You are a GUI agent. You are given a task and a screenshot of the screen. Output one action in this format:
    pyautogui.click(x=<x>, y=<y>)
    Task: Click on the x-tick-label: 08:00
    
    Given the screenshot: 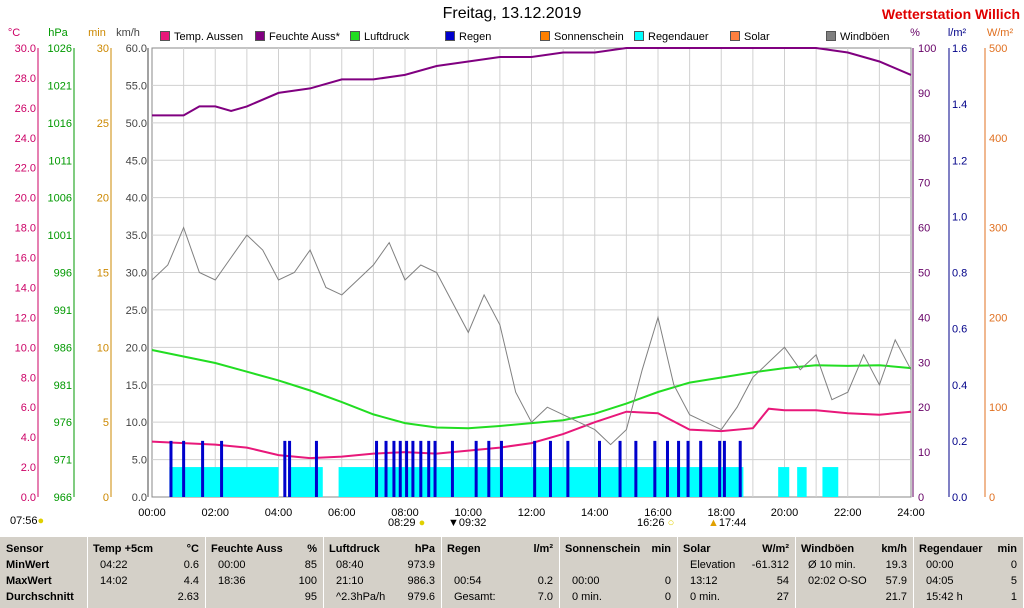 What is the action you would take?
    pyautogui.click(x=405, y=513)
    